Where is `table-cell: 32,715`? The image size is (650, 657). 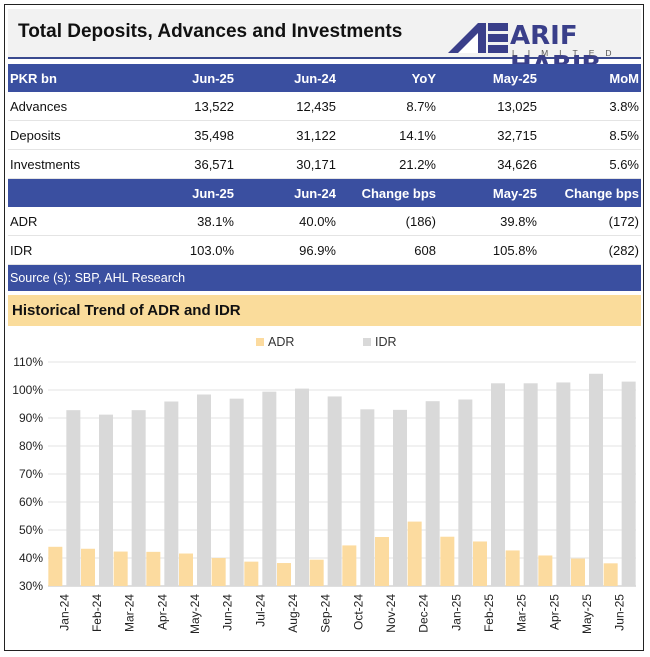
table-cell: 32,715 is located at coordinates (488, 135).